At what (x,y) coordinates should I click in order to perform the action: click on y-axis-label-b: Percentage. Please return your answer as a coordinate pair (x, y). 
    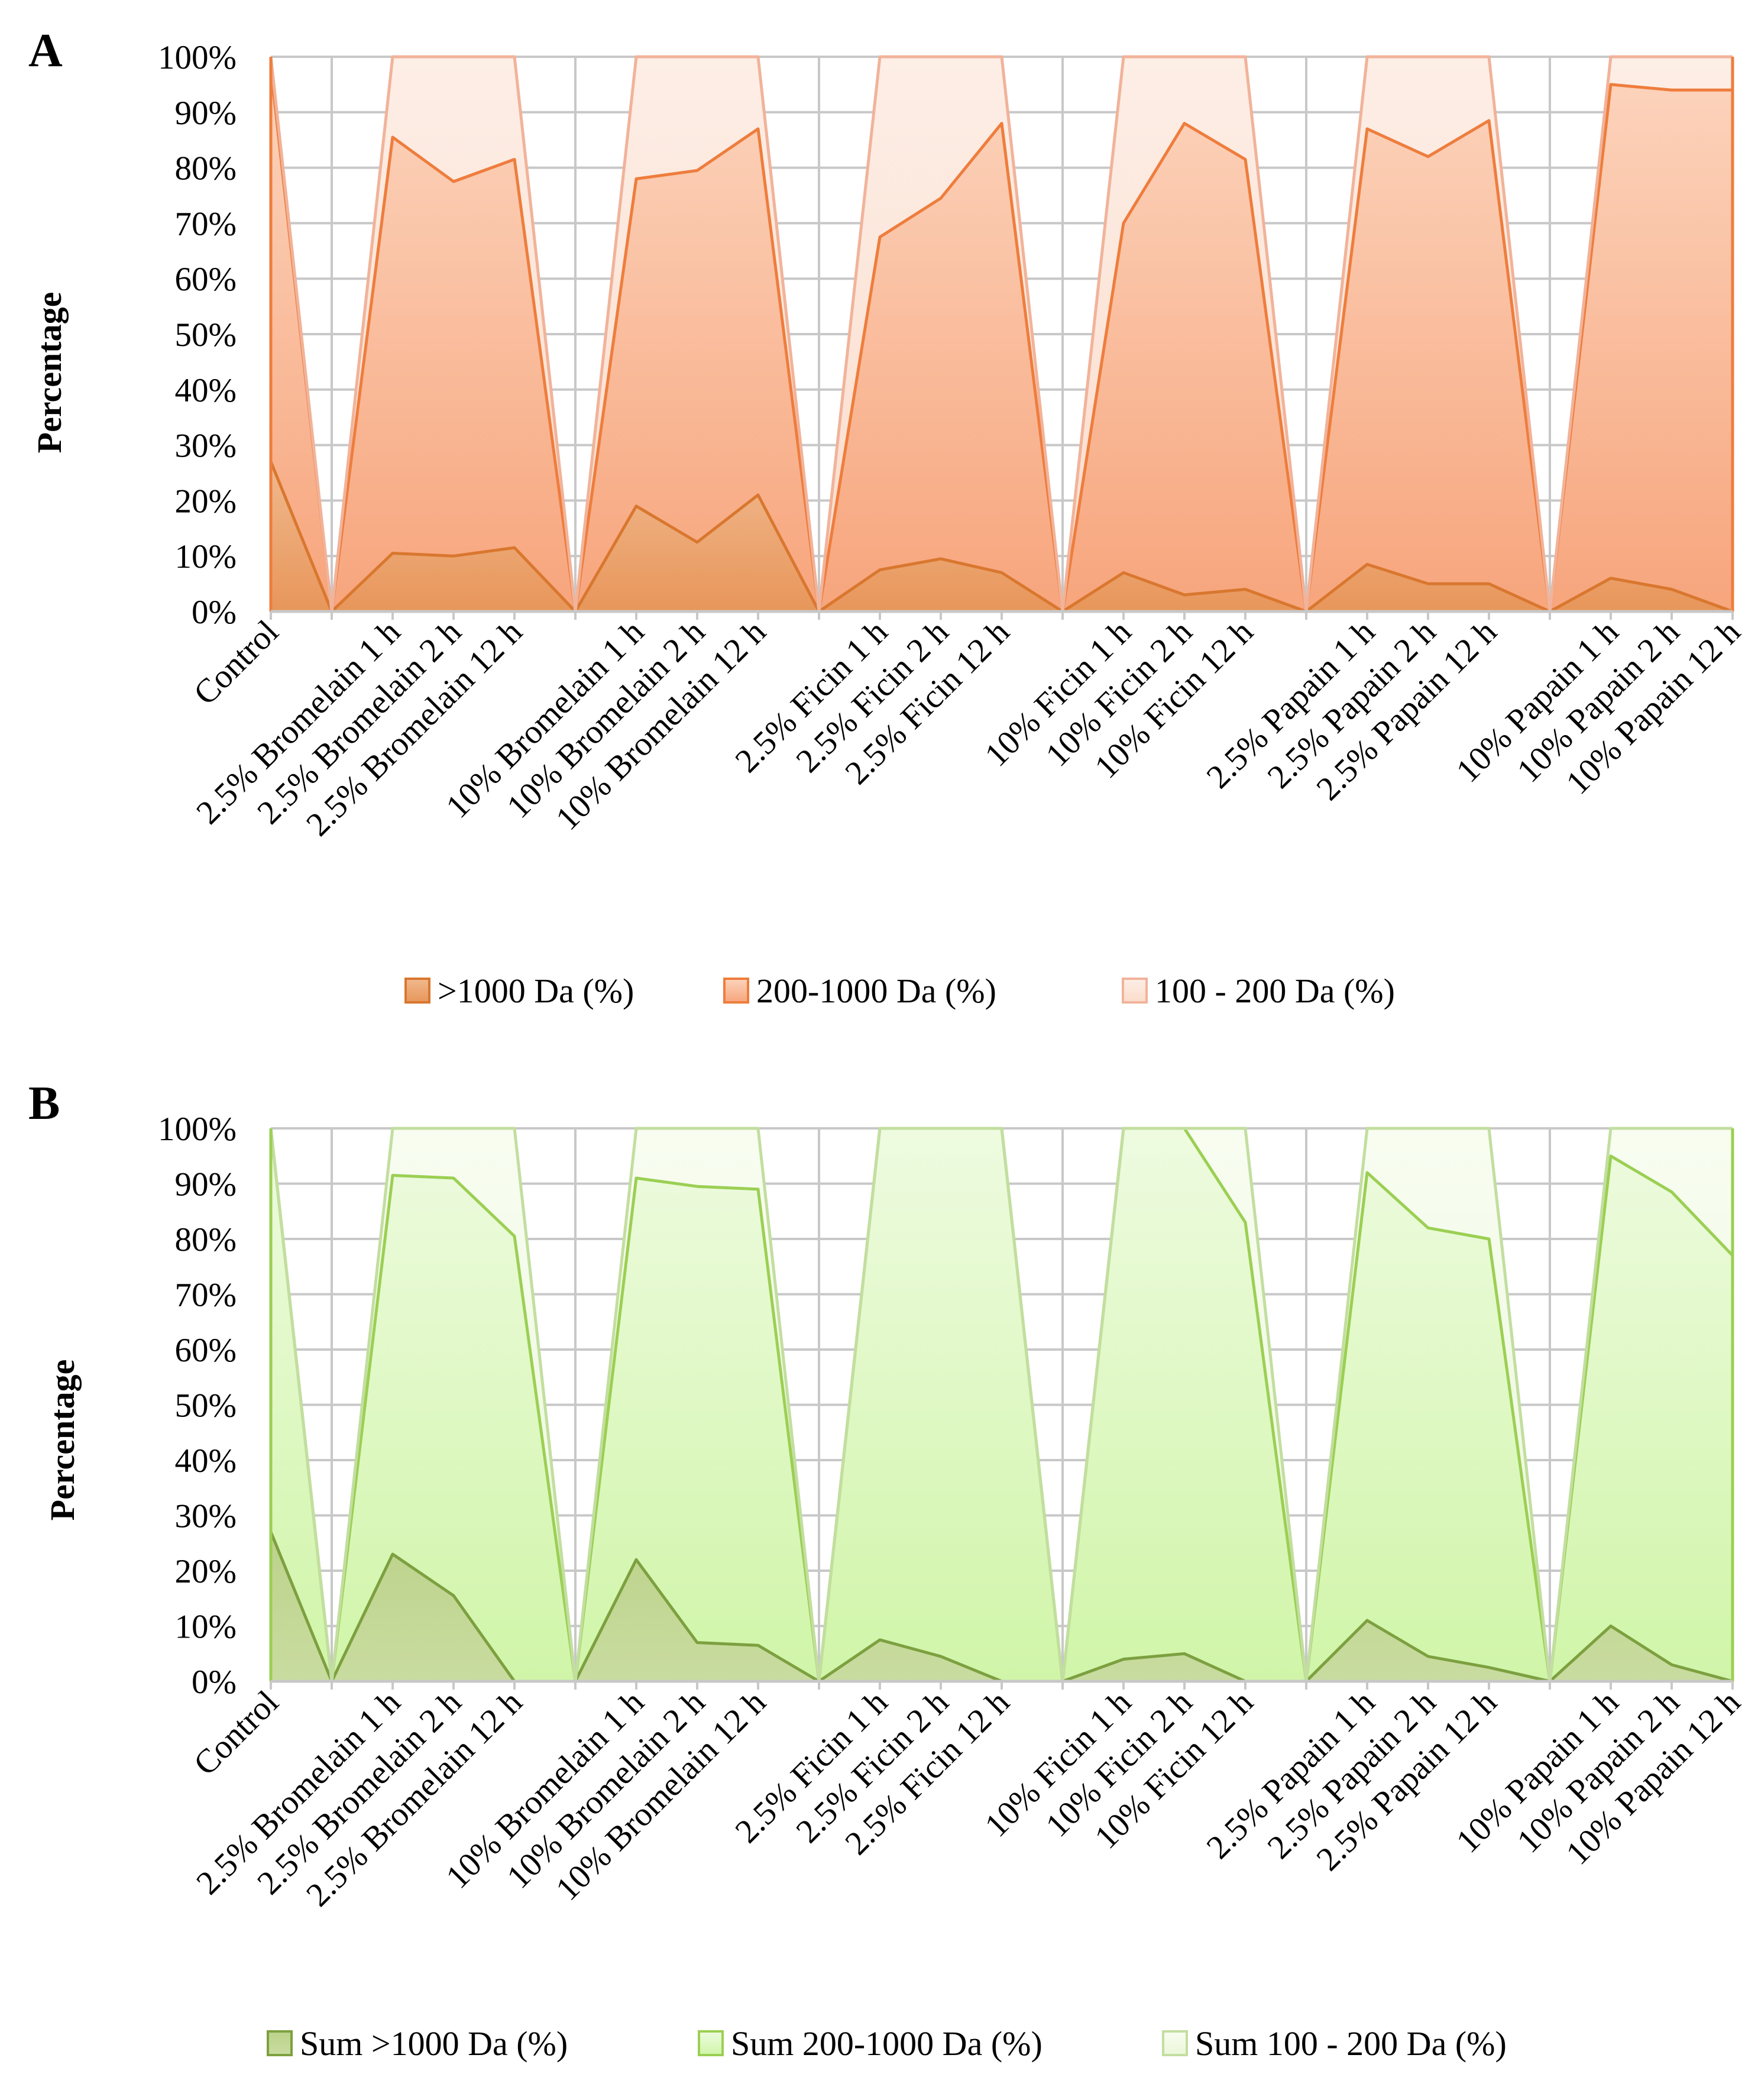
    Looking at the image, I should click on (62, 1440).